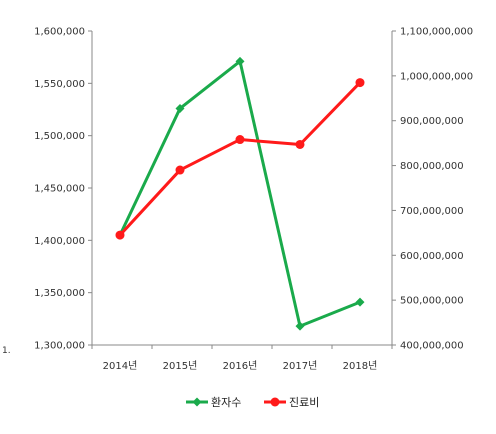  What do you see at coordinates (436, 32) in the screenshot?
I see `right-y-tick-label: 1,100,000,000` at bounding box center [436, 32].